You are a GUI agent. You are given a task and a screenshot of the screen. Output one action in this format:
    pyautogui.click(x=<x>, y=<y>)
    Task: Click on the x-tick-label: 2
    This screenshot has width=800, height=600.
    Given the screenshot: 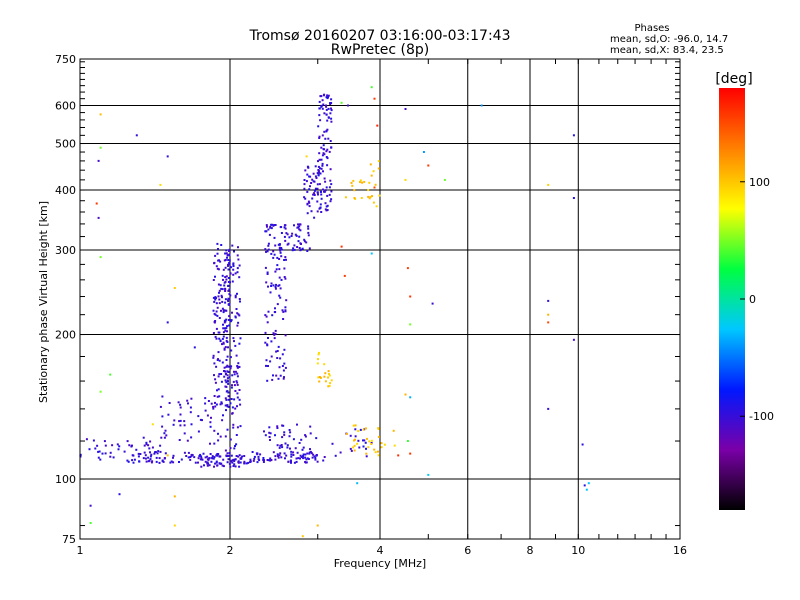 What is the action you would take?
    pyautogui.click(x=230, y=550)
    